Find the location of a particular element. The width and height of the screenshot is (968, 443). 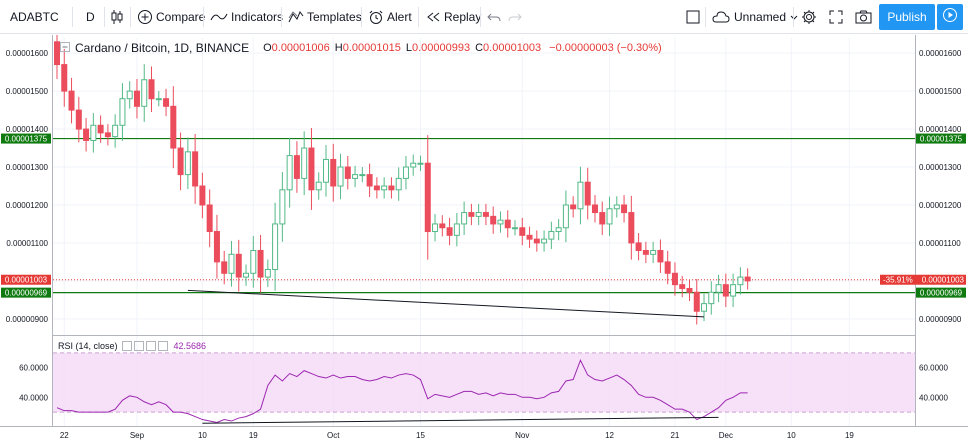

price-trendline is located at coordinates (446, 303).